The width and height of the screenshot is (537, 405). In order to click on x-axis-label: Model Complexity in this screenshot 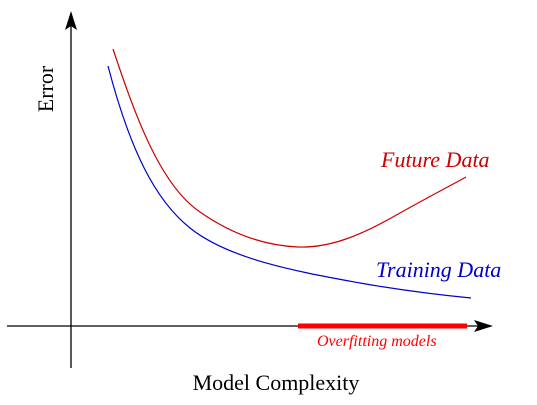, I will do `click(276, 382)`.